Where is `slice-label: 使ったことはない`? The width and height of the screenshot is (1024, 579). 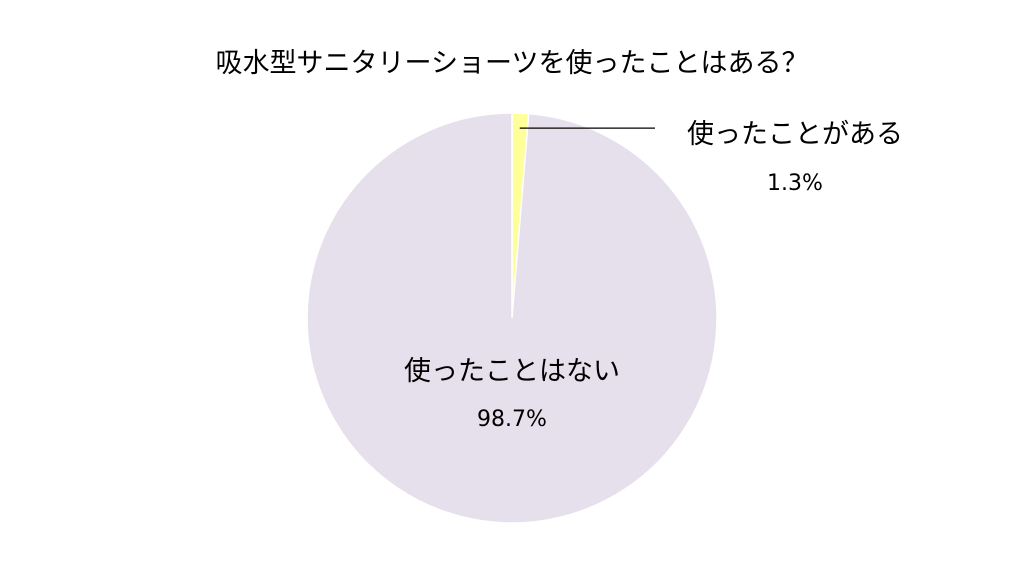
slice-label: 使ったことはない is located at coordinates (512, 371).